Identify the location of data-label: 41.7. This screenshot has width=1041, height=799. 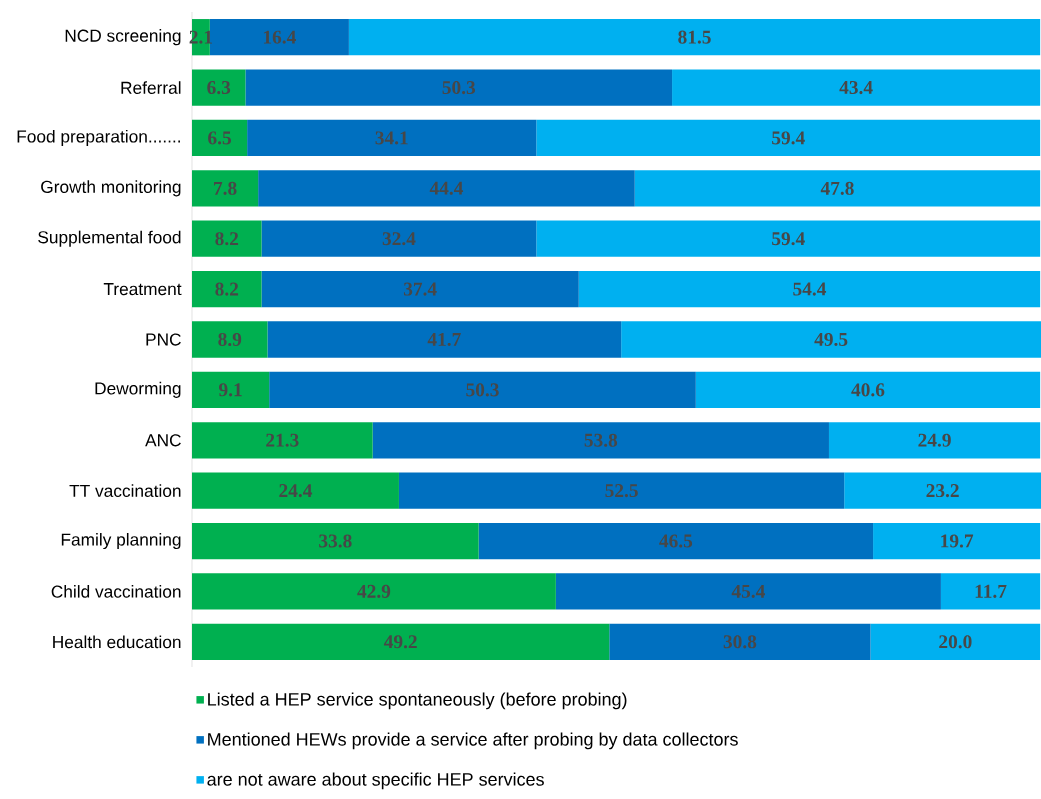
(444, 339).